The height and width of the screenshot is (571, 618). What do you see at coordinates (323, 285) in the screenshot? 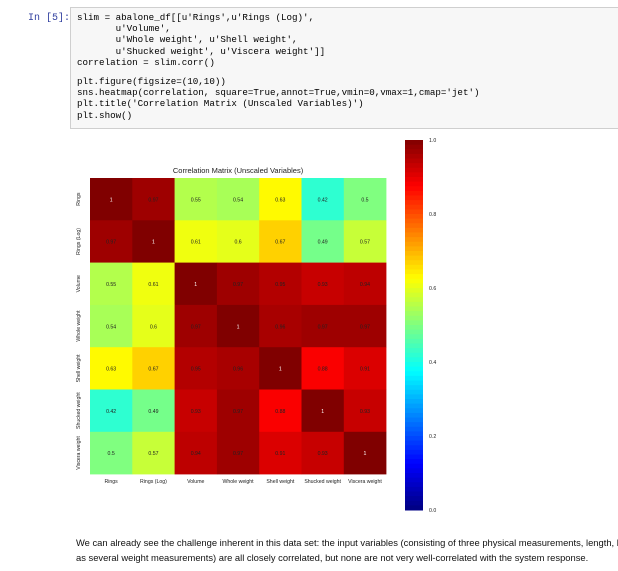
I see `cell-annotation: 0.93` at bounding box center [323, 285].